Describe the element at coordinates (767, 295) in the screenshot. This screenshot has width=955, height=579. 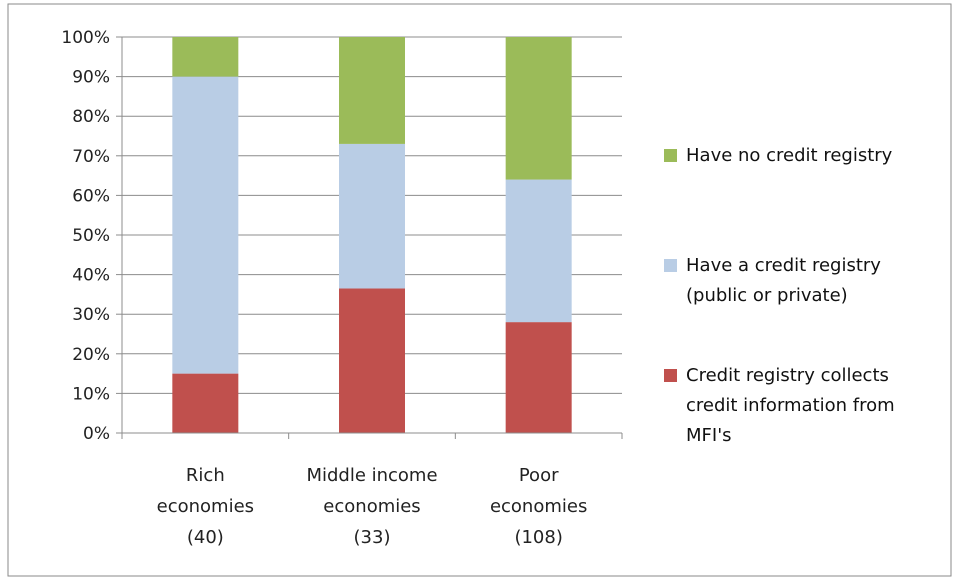
I see `legend-label: (public or private)` at that location.